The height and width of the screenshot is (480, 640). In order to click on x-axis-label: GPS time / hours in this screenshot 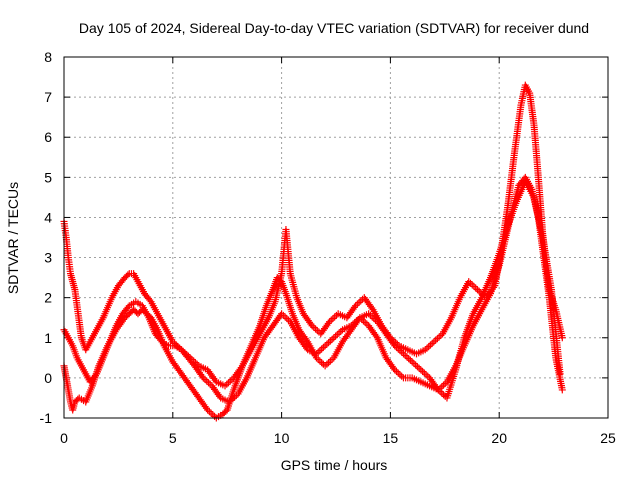, I will do `click(334, 465)`.